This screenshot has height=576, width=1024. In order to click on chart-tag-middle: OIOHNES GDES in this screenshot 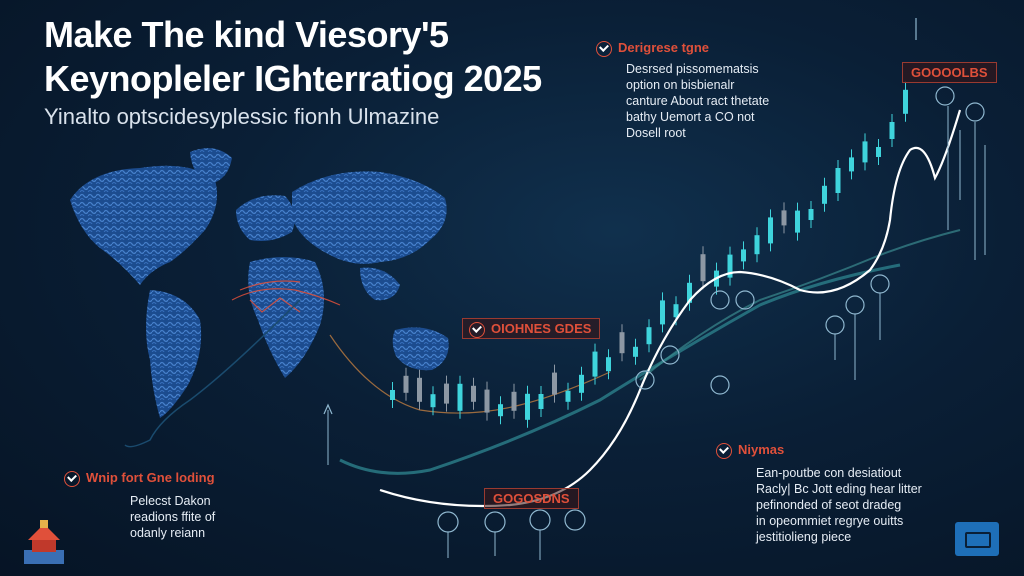, I will do `click(531, 328)`.